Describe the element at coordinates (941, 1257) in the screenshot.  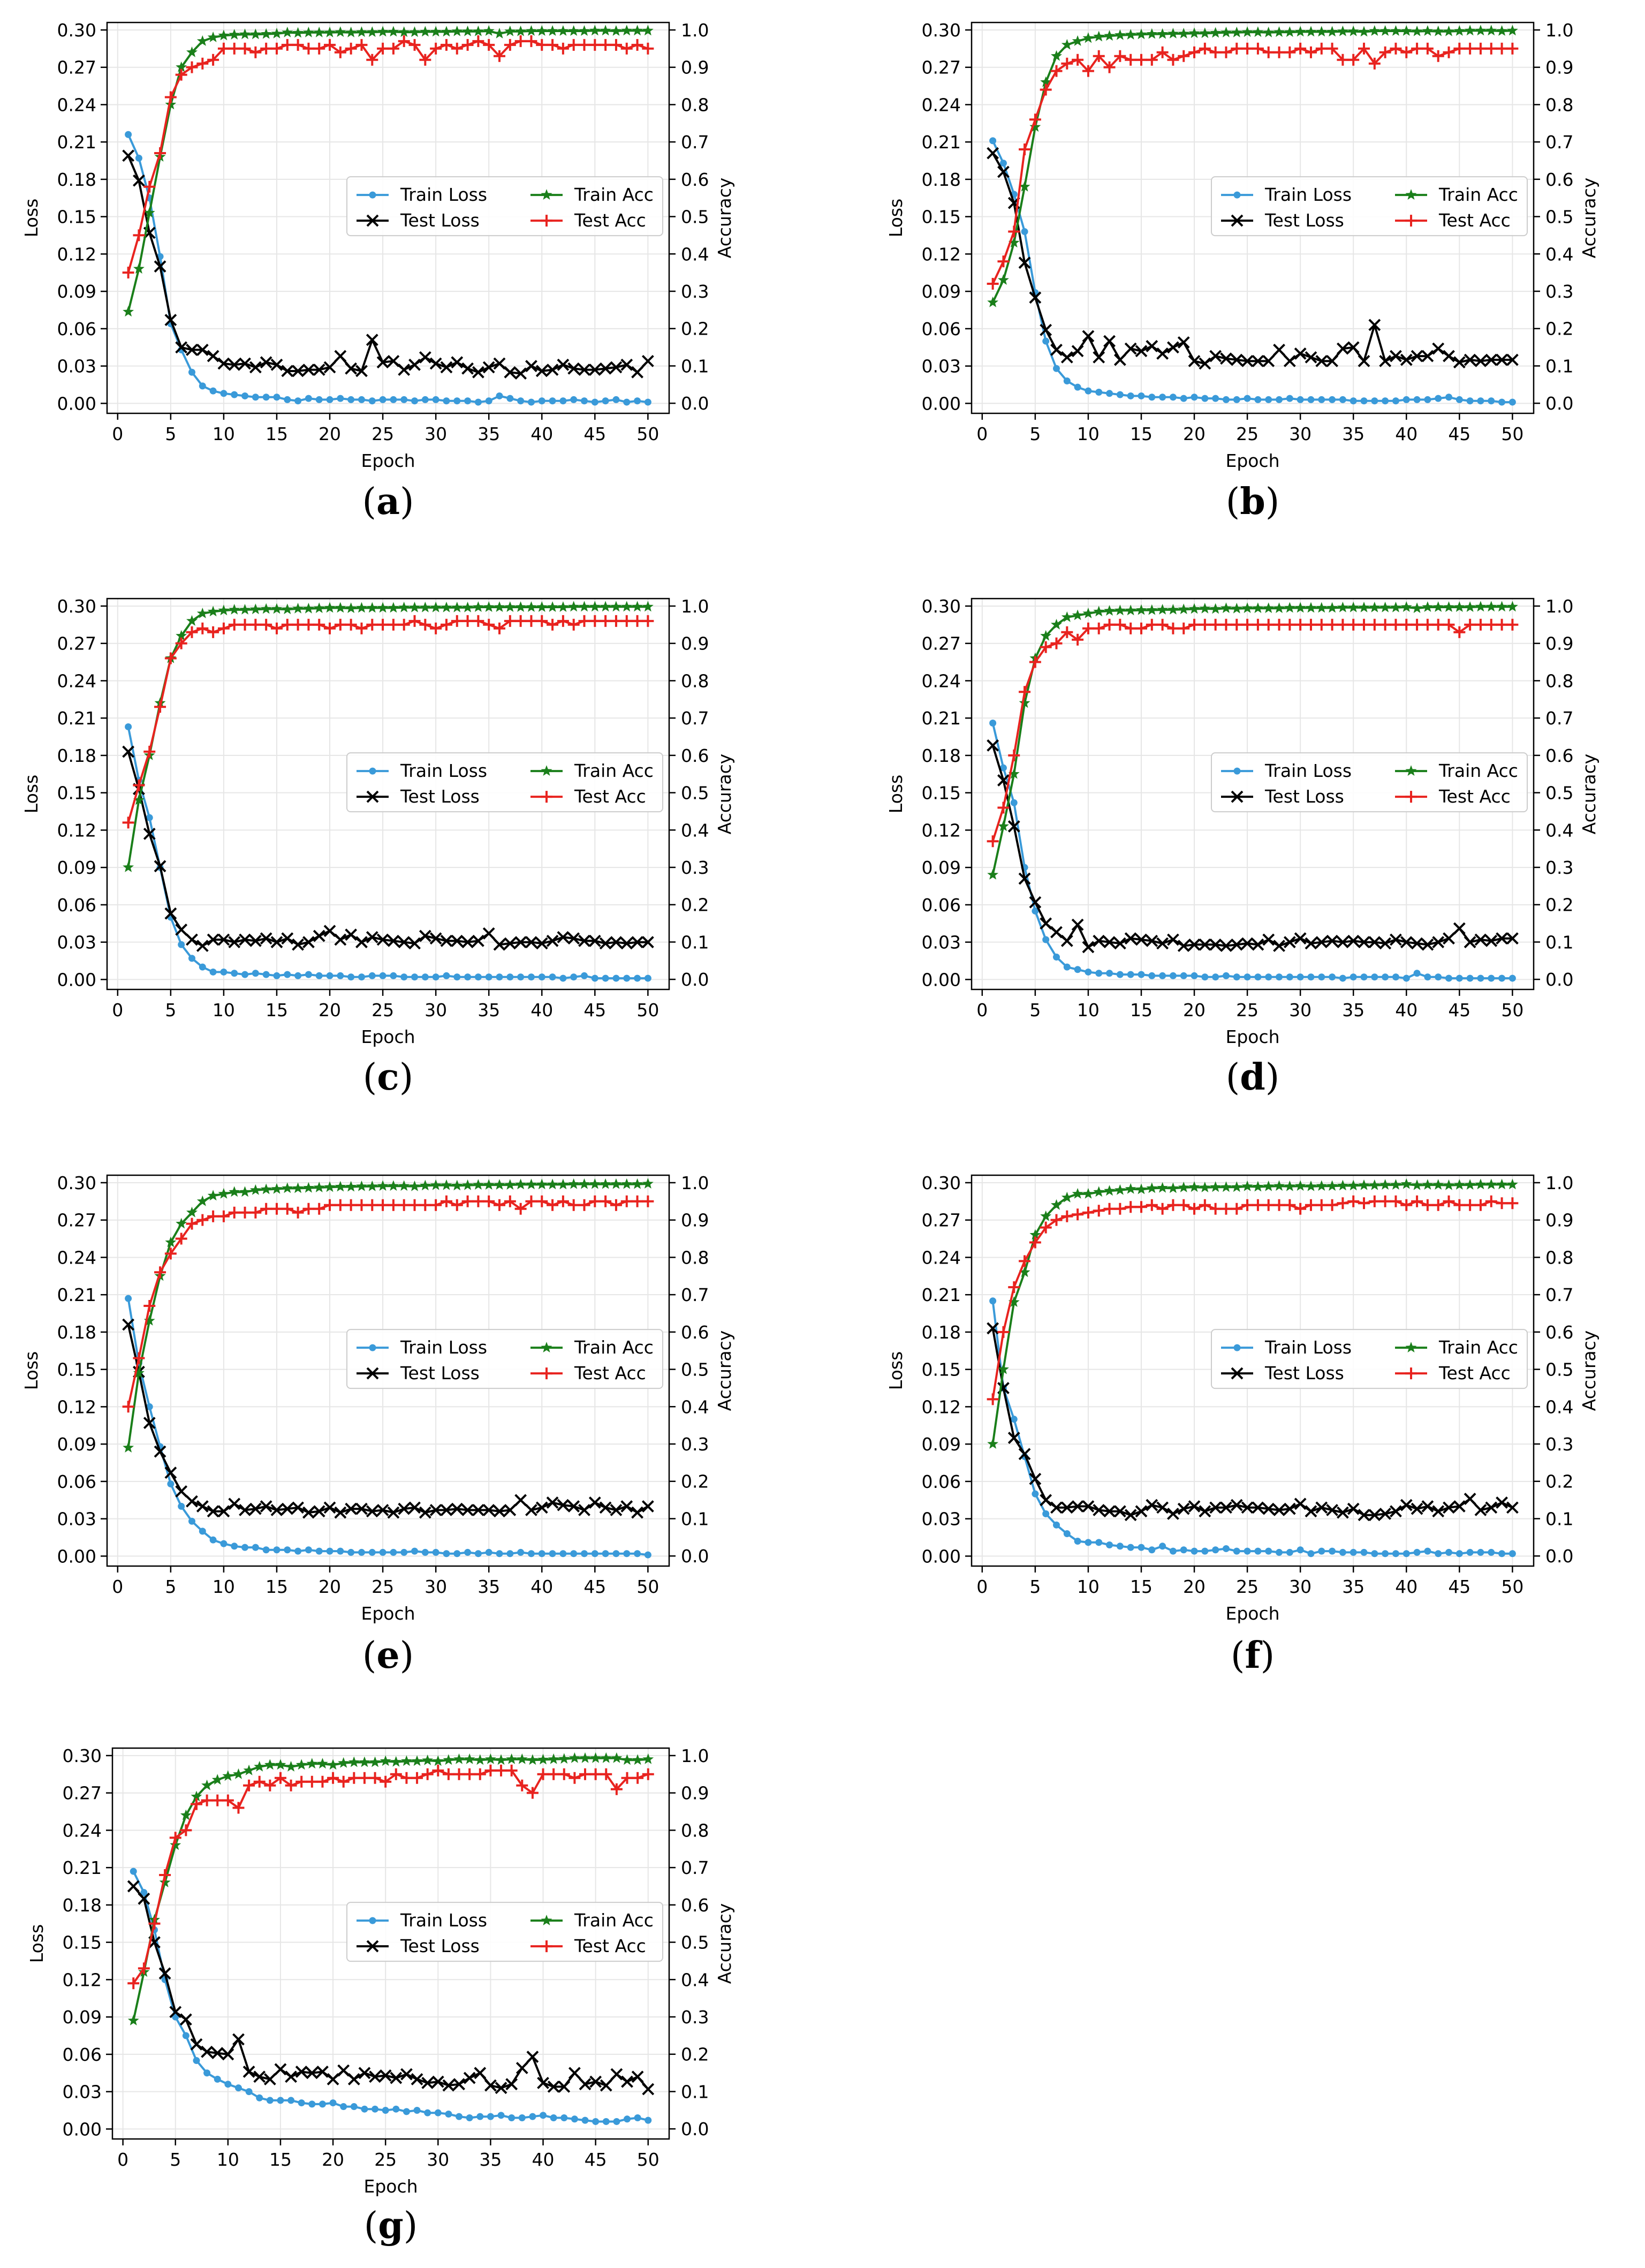
I see `y-tick-label: 0.24` at that location.